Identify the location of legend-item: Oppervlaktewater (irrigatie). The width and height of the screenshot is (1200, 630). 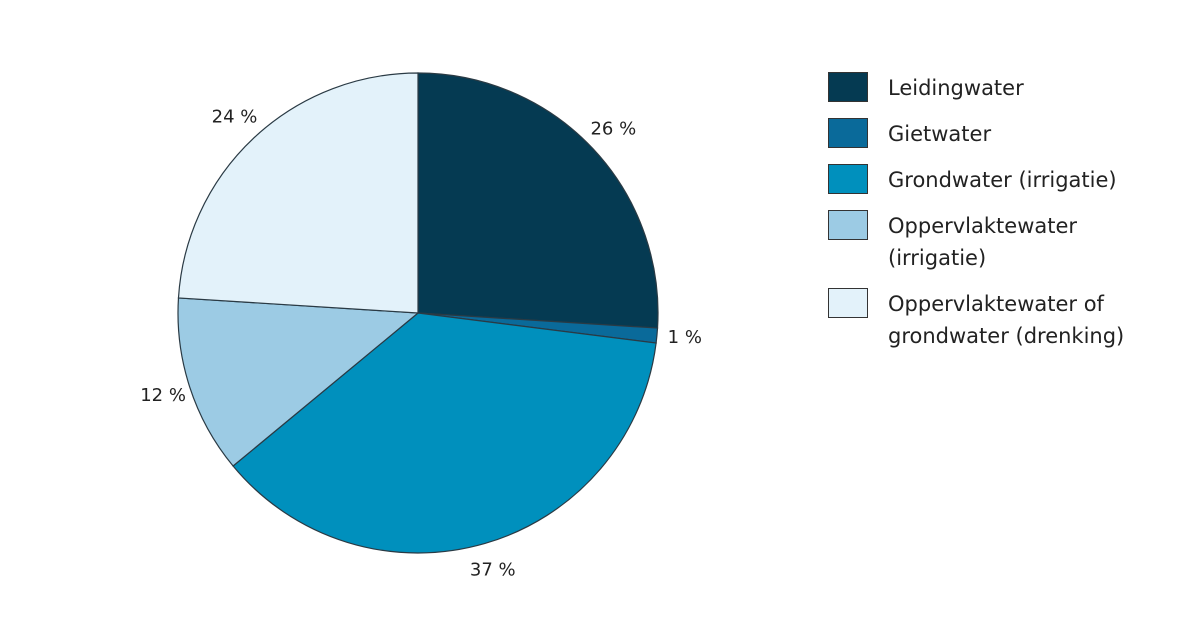
(993, 242).